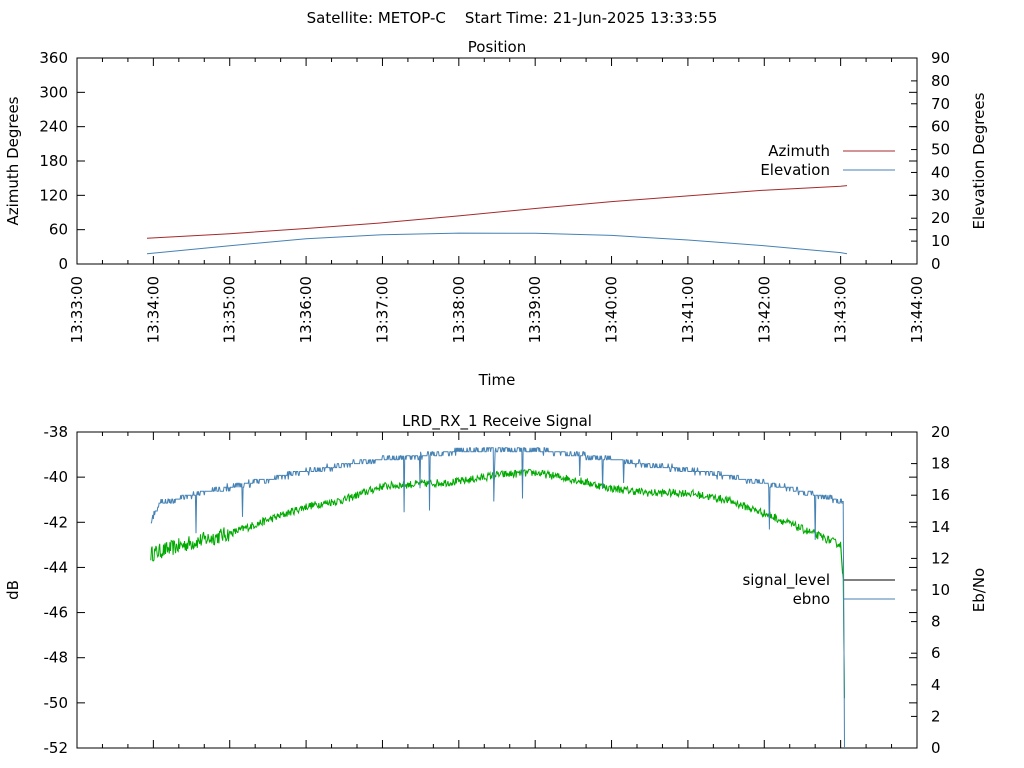 This screenshot has width=1024, height=768. What do you see at coordinates (13, 590) in the screenshot?
I see `y-axis-label: dB` at bounding box center [13, 590].